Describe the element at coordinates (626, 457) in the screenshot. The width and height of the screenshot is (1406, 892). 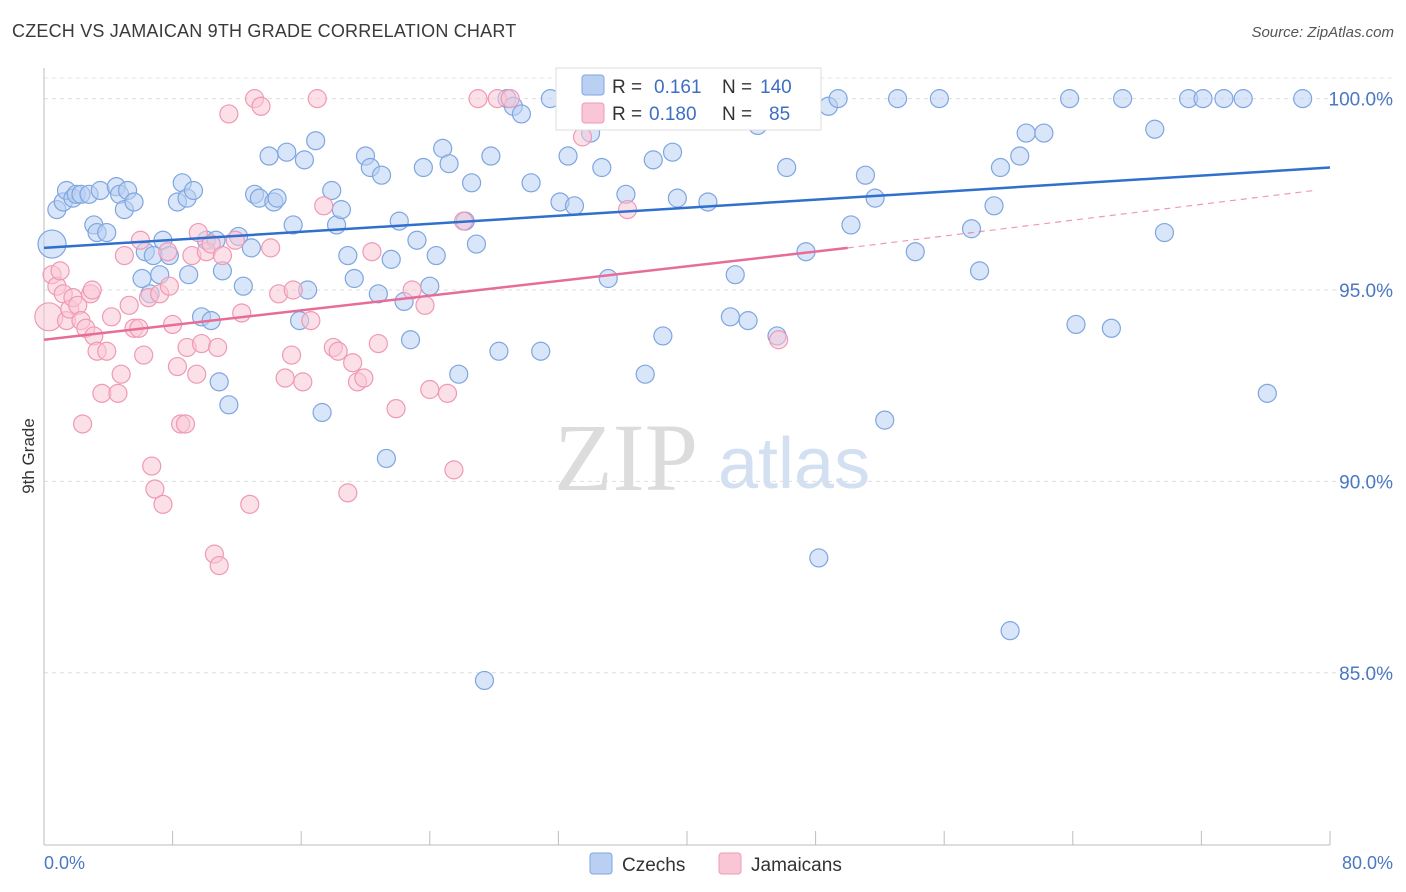
I see `watermark-zip: ZIP` at that location.